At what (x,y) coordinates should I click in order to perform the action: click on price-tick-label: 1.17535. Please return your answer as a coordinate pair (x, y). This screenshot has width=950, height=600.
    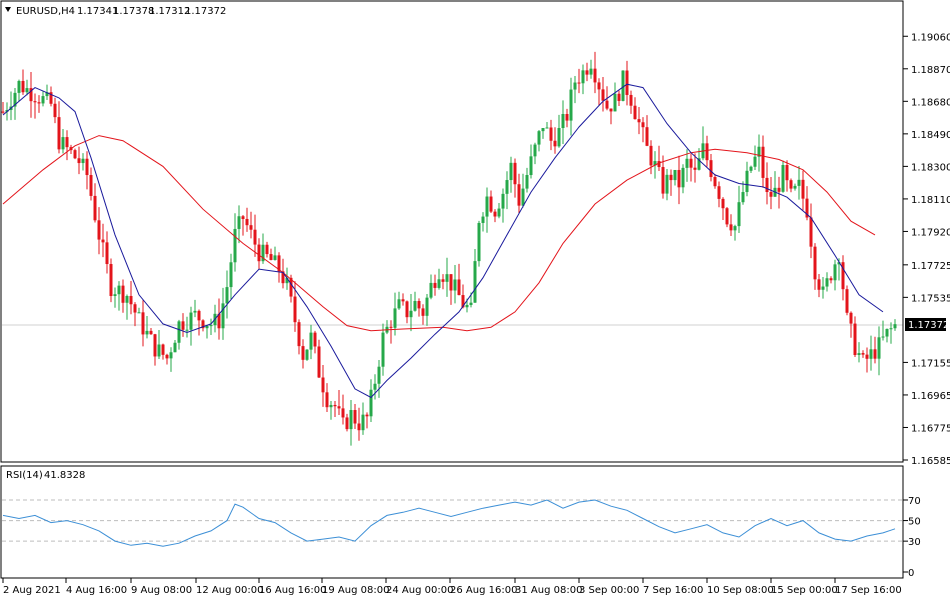
    Looking at the image, I should click on (930, 298).